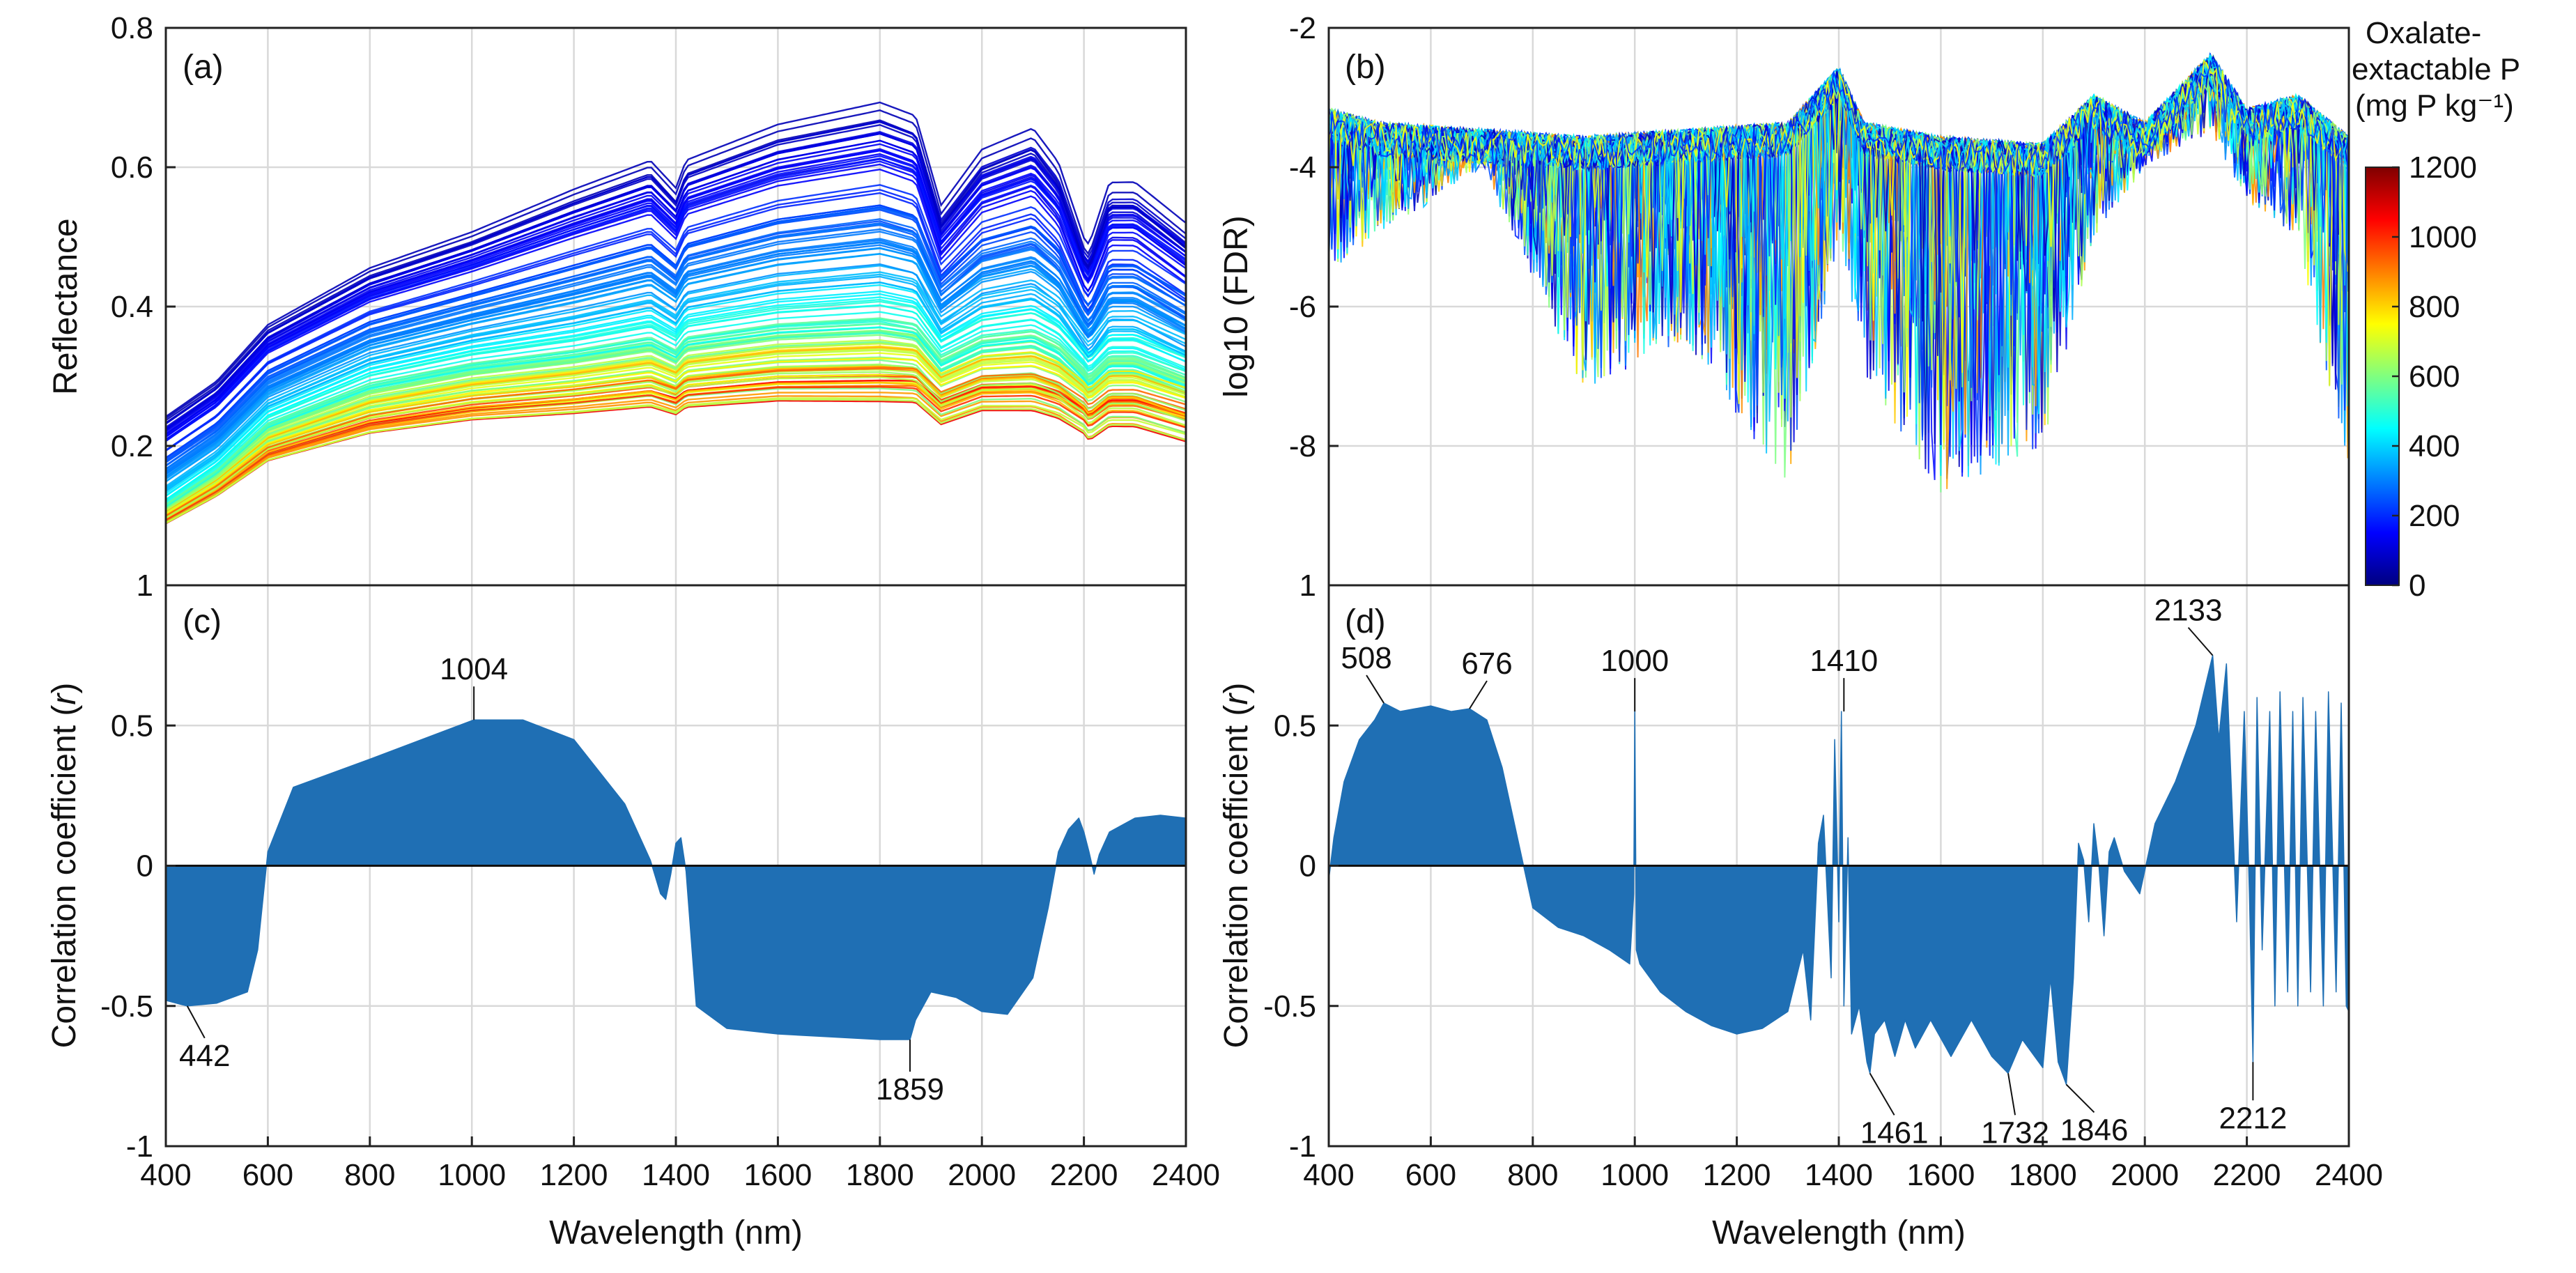 The height and width of the screenshot is (1273, 2576). Describe the element at coordinates (64, 866) in the screenshot. I see `panel-c-y-axis-label: Correlation coefficient (r)` at that location.